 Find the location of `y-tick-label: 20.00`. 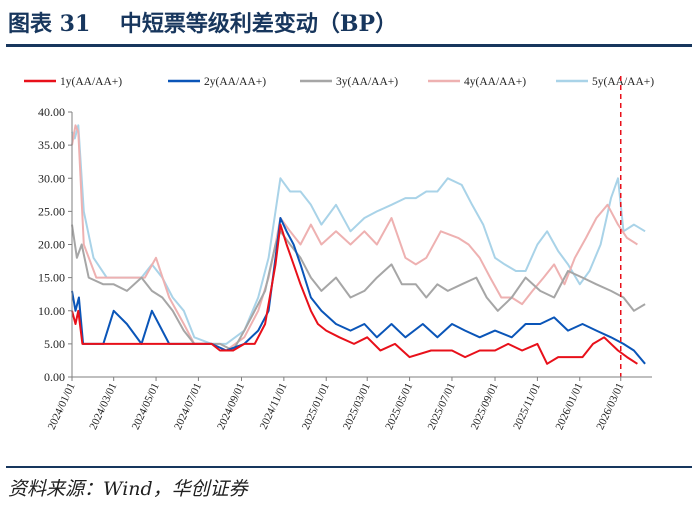

y-tick-label: 20.00 is located at coordinates (51, 245).